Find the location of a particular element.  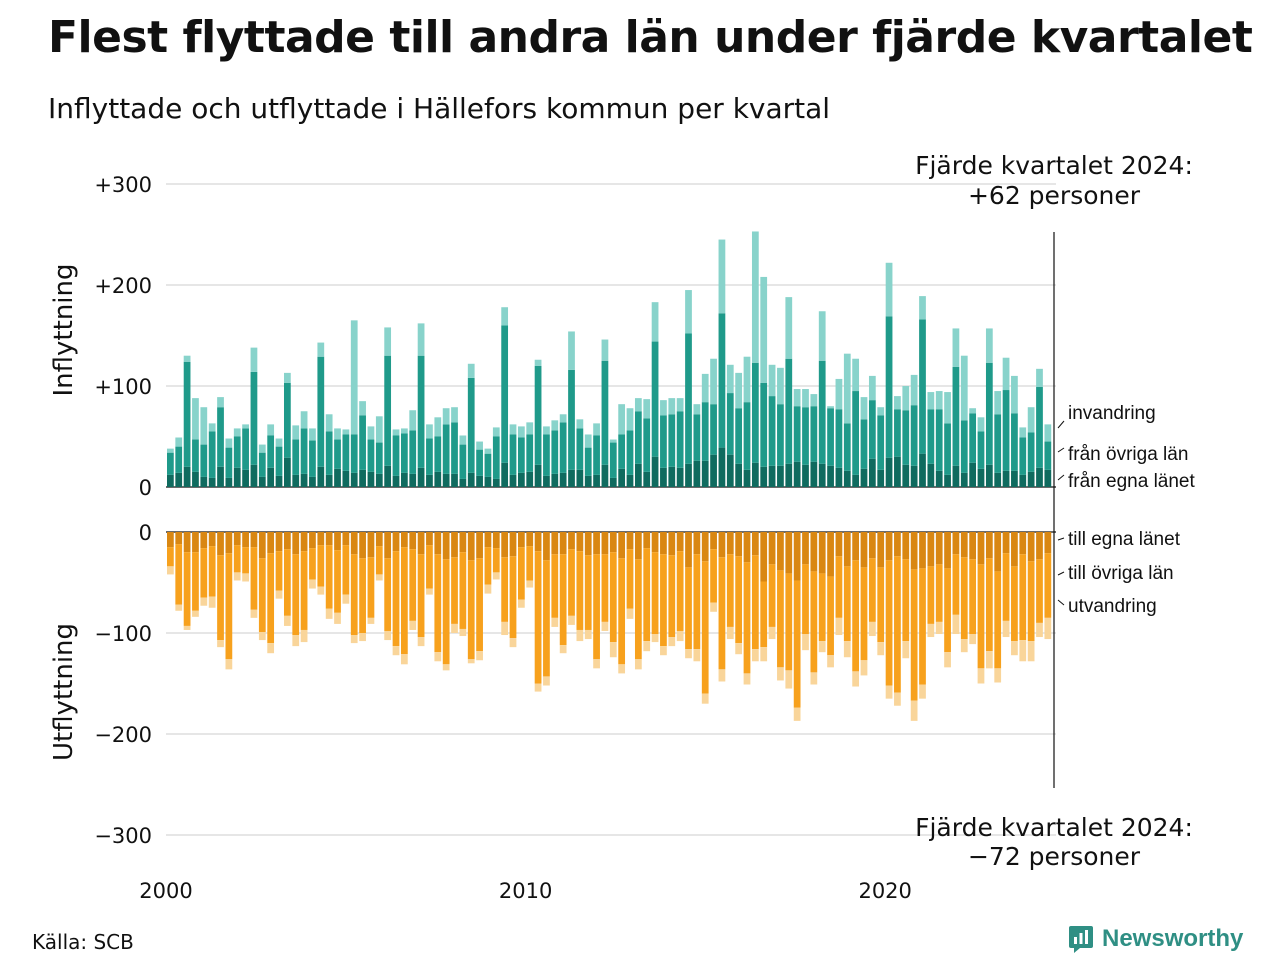

annotation-bottom-line1: Fjärde kvartalet 2024: is located at coordinates (1054, 827).